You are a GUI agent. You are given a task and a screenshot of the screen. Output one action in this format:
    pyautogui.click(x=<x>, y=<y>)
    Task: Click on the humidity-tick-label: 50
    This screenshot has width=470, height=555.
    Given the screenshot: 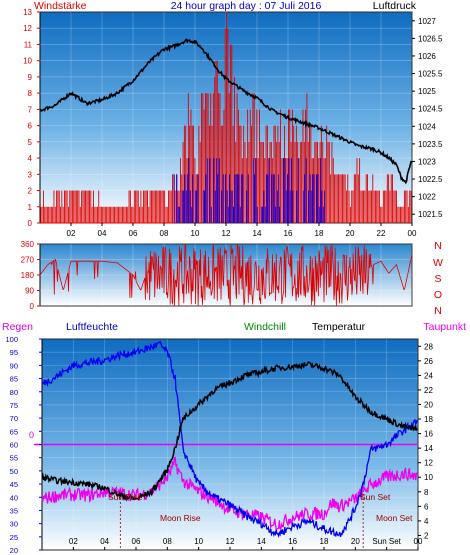 What is the action you would take?
    pyautogui.click(x=14, y=471)
    